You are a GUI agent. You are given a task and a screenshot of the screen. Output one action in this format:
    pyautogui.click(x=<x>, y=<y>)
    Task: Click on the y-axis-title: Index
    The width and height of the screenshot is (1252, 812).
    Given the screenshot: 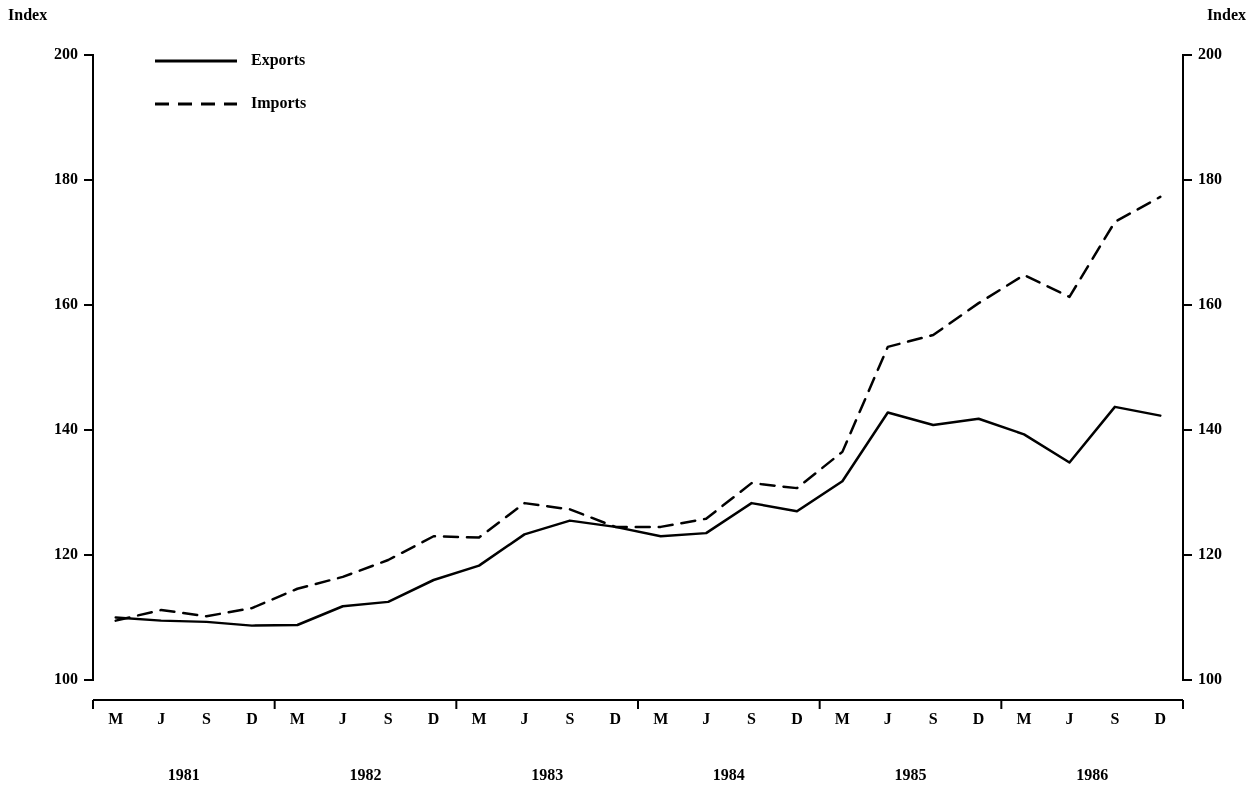 What is the action you would take?
    pyautogui.click(x=28, y=14)
    